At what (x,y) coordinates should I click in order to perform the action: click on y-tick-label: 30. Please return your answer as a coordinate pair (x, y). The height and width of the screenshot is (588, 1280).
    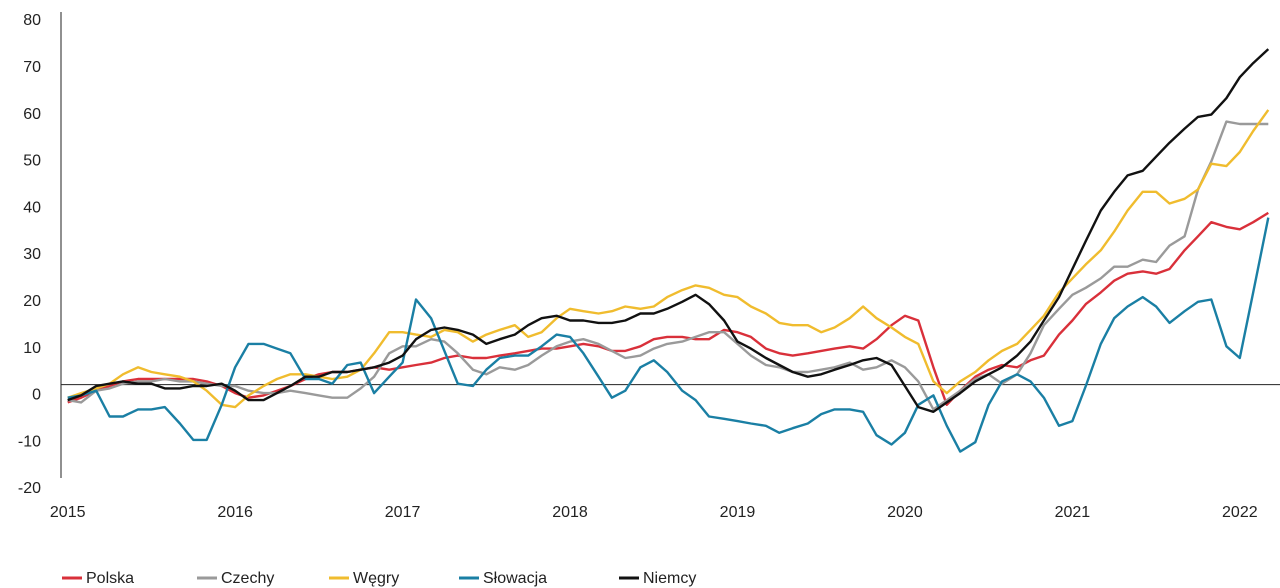
    Looking at the image, I should click on (32, 254).